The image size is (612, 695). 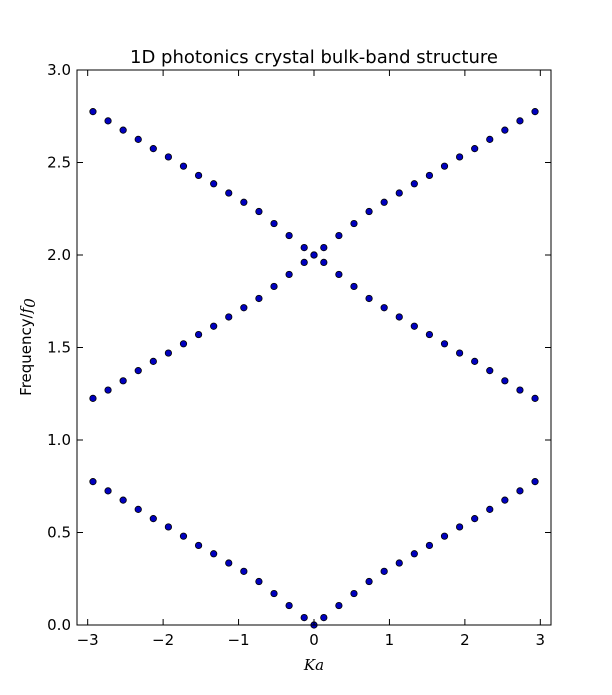 I want to click on y-axis-label-subscript: 0, so click(x=30, y=303).